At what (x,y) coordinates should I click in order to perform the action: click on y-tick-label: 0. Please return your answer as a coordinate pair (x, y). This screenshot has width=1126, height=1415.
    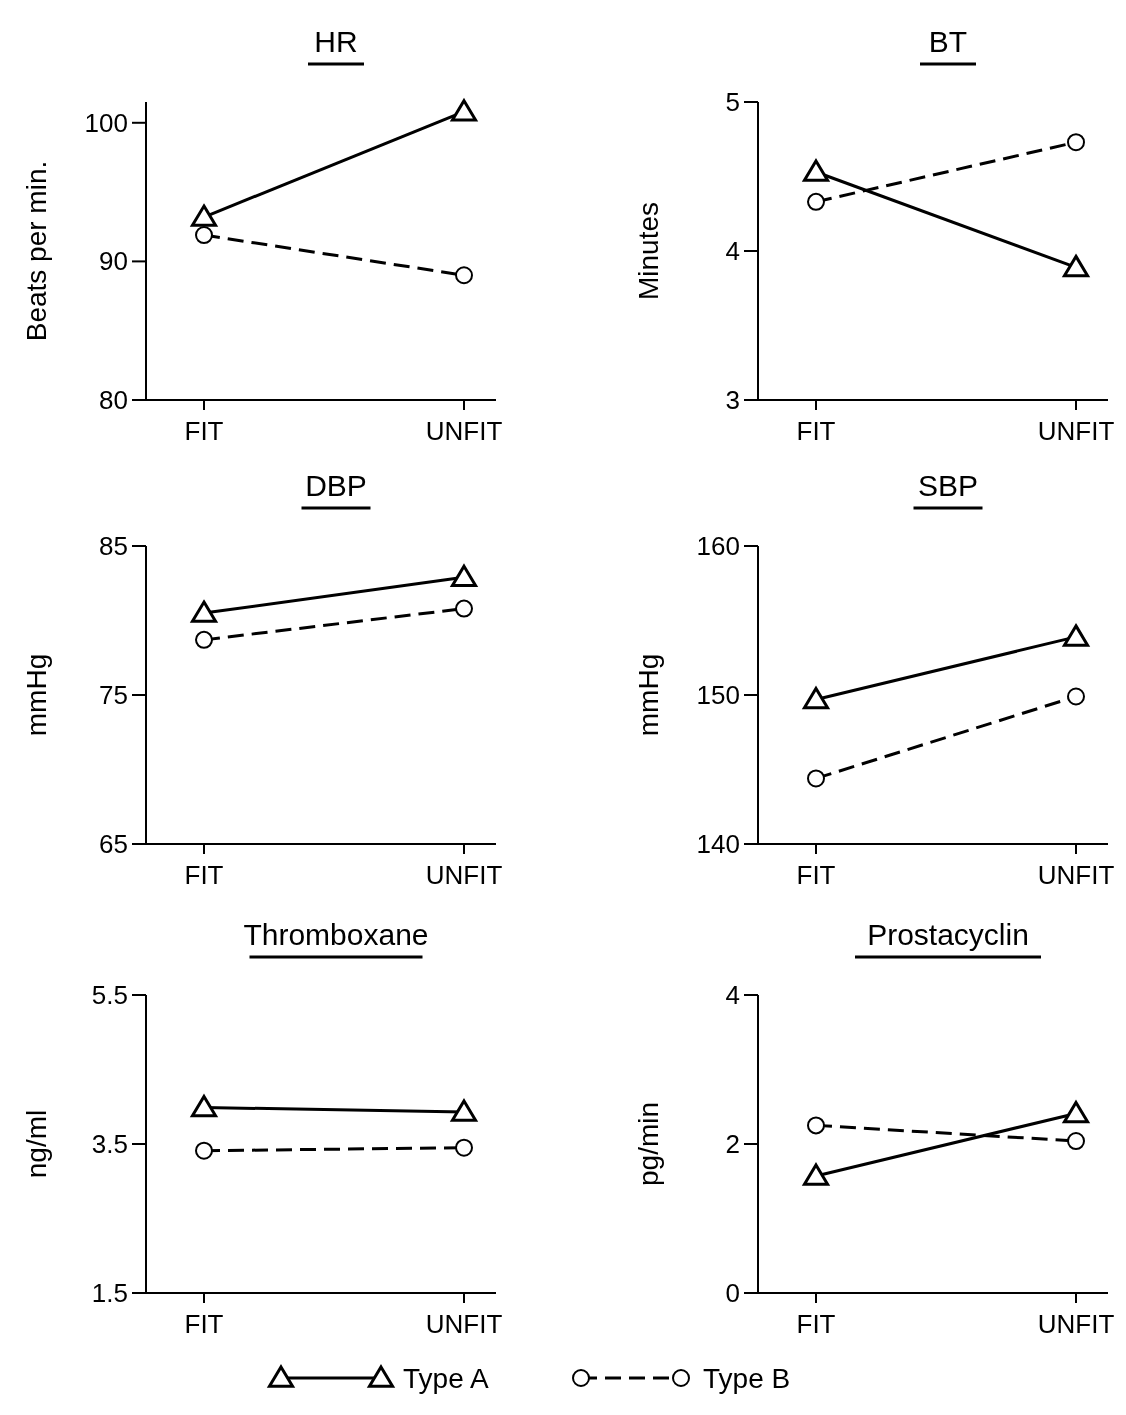
    Looking at the image, I should click on (732, 1293).